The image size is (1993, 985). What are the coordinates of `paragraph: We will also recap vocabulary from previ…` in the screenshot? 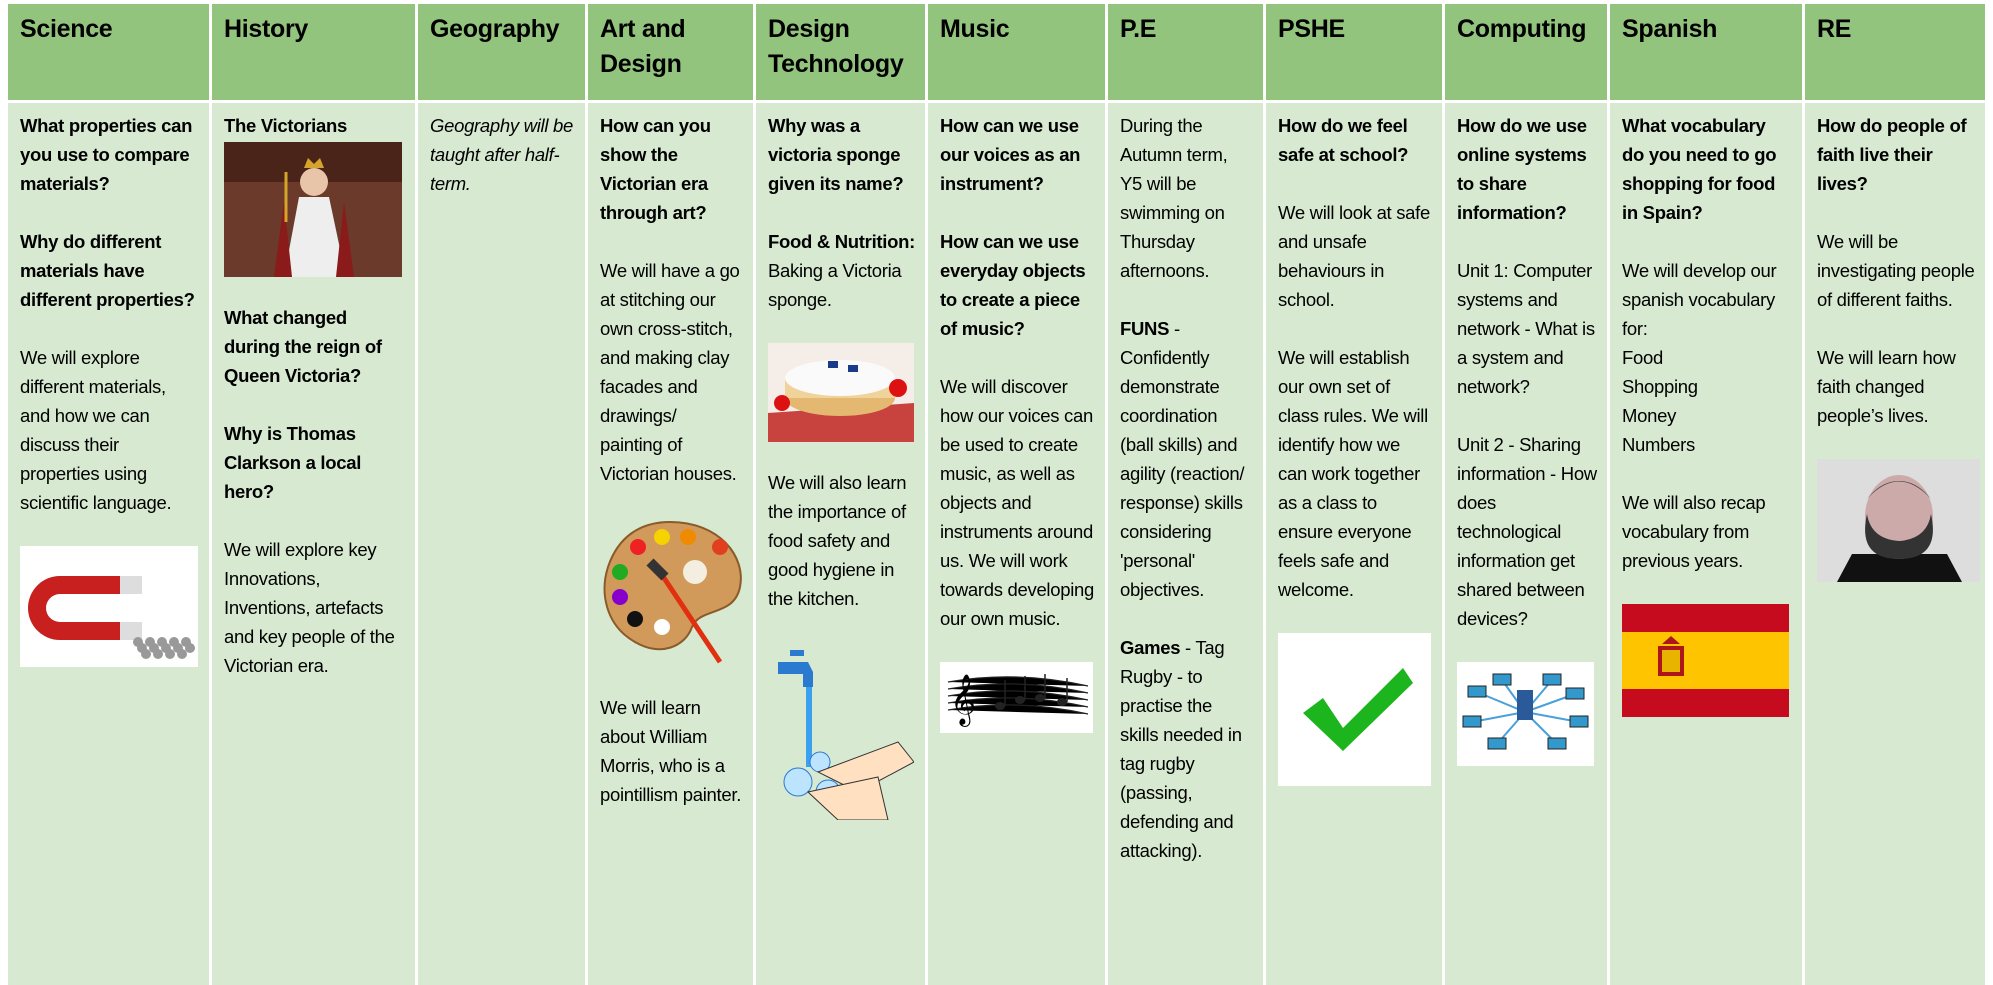 It's located at (1707, 531).